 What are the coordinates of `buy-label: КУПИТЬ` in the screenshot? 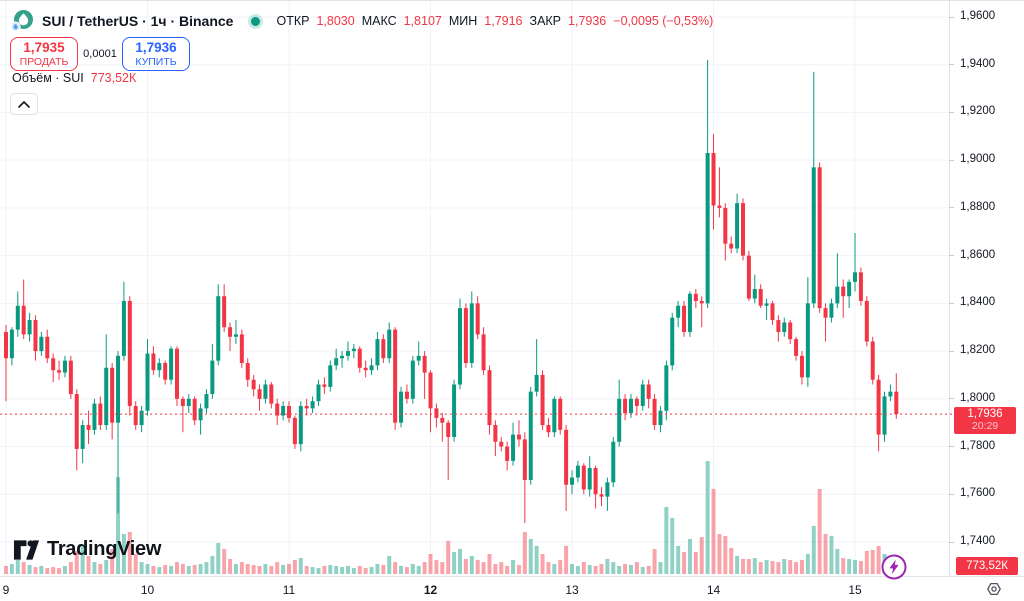 It's located at (156, 61).